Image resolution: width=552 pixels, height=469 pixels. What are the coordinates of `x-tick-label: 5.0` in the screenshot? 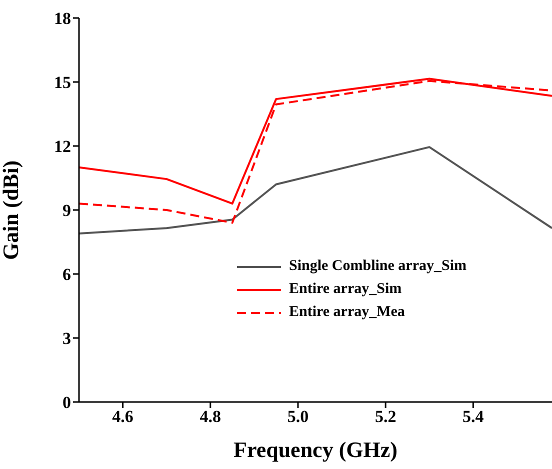 It's located at (298, 416).